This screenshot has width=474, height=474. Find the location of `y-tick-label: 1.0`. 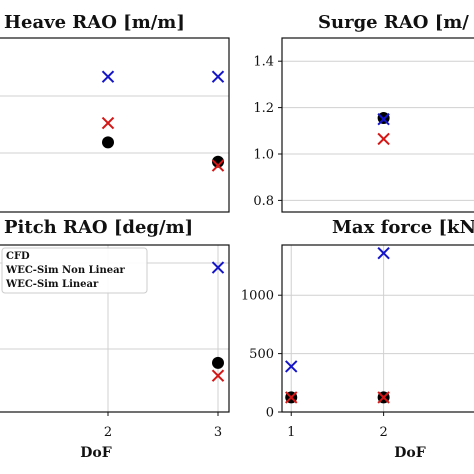

y-tick-label: 1.0 is located at coordinates (263, 155).